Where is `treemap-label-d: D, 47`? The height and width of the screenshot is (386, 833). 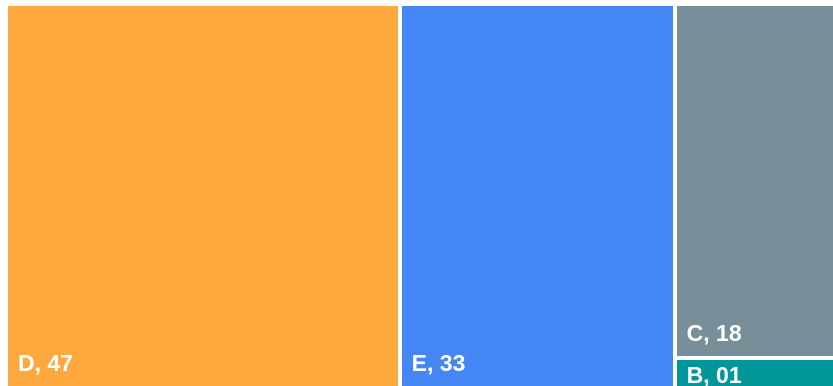 treemap-label-d: D, 47 is located at coordinates (45, 363).